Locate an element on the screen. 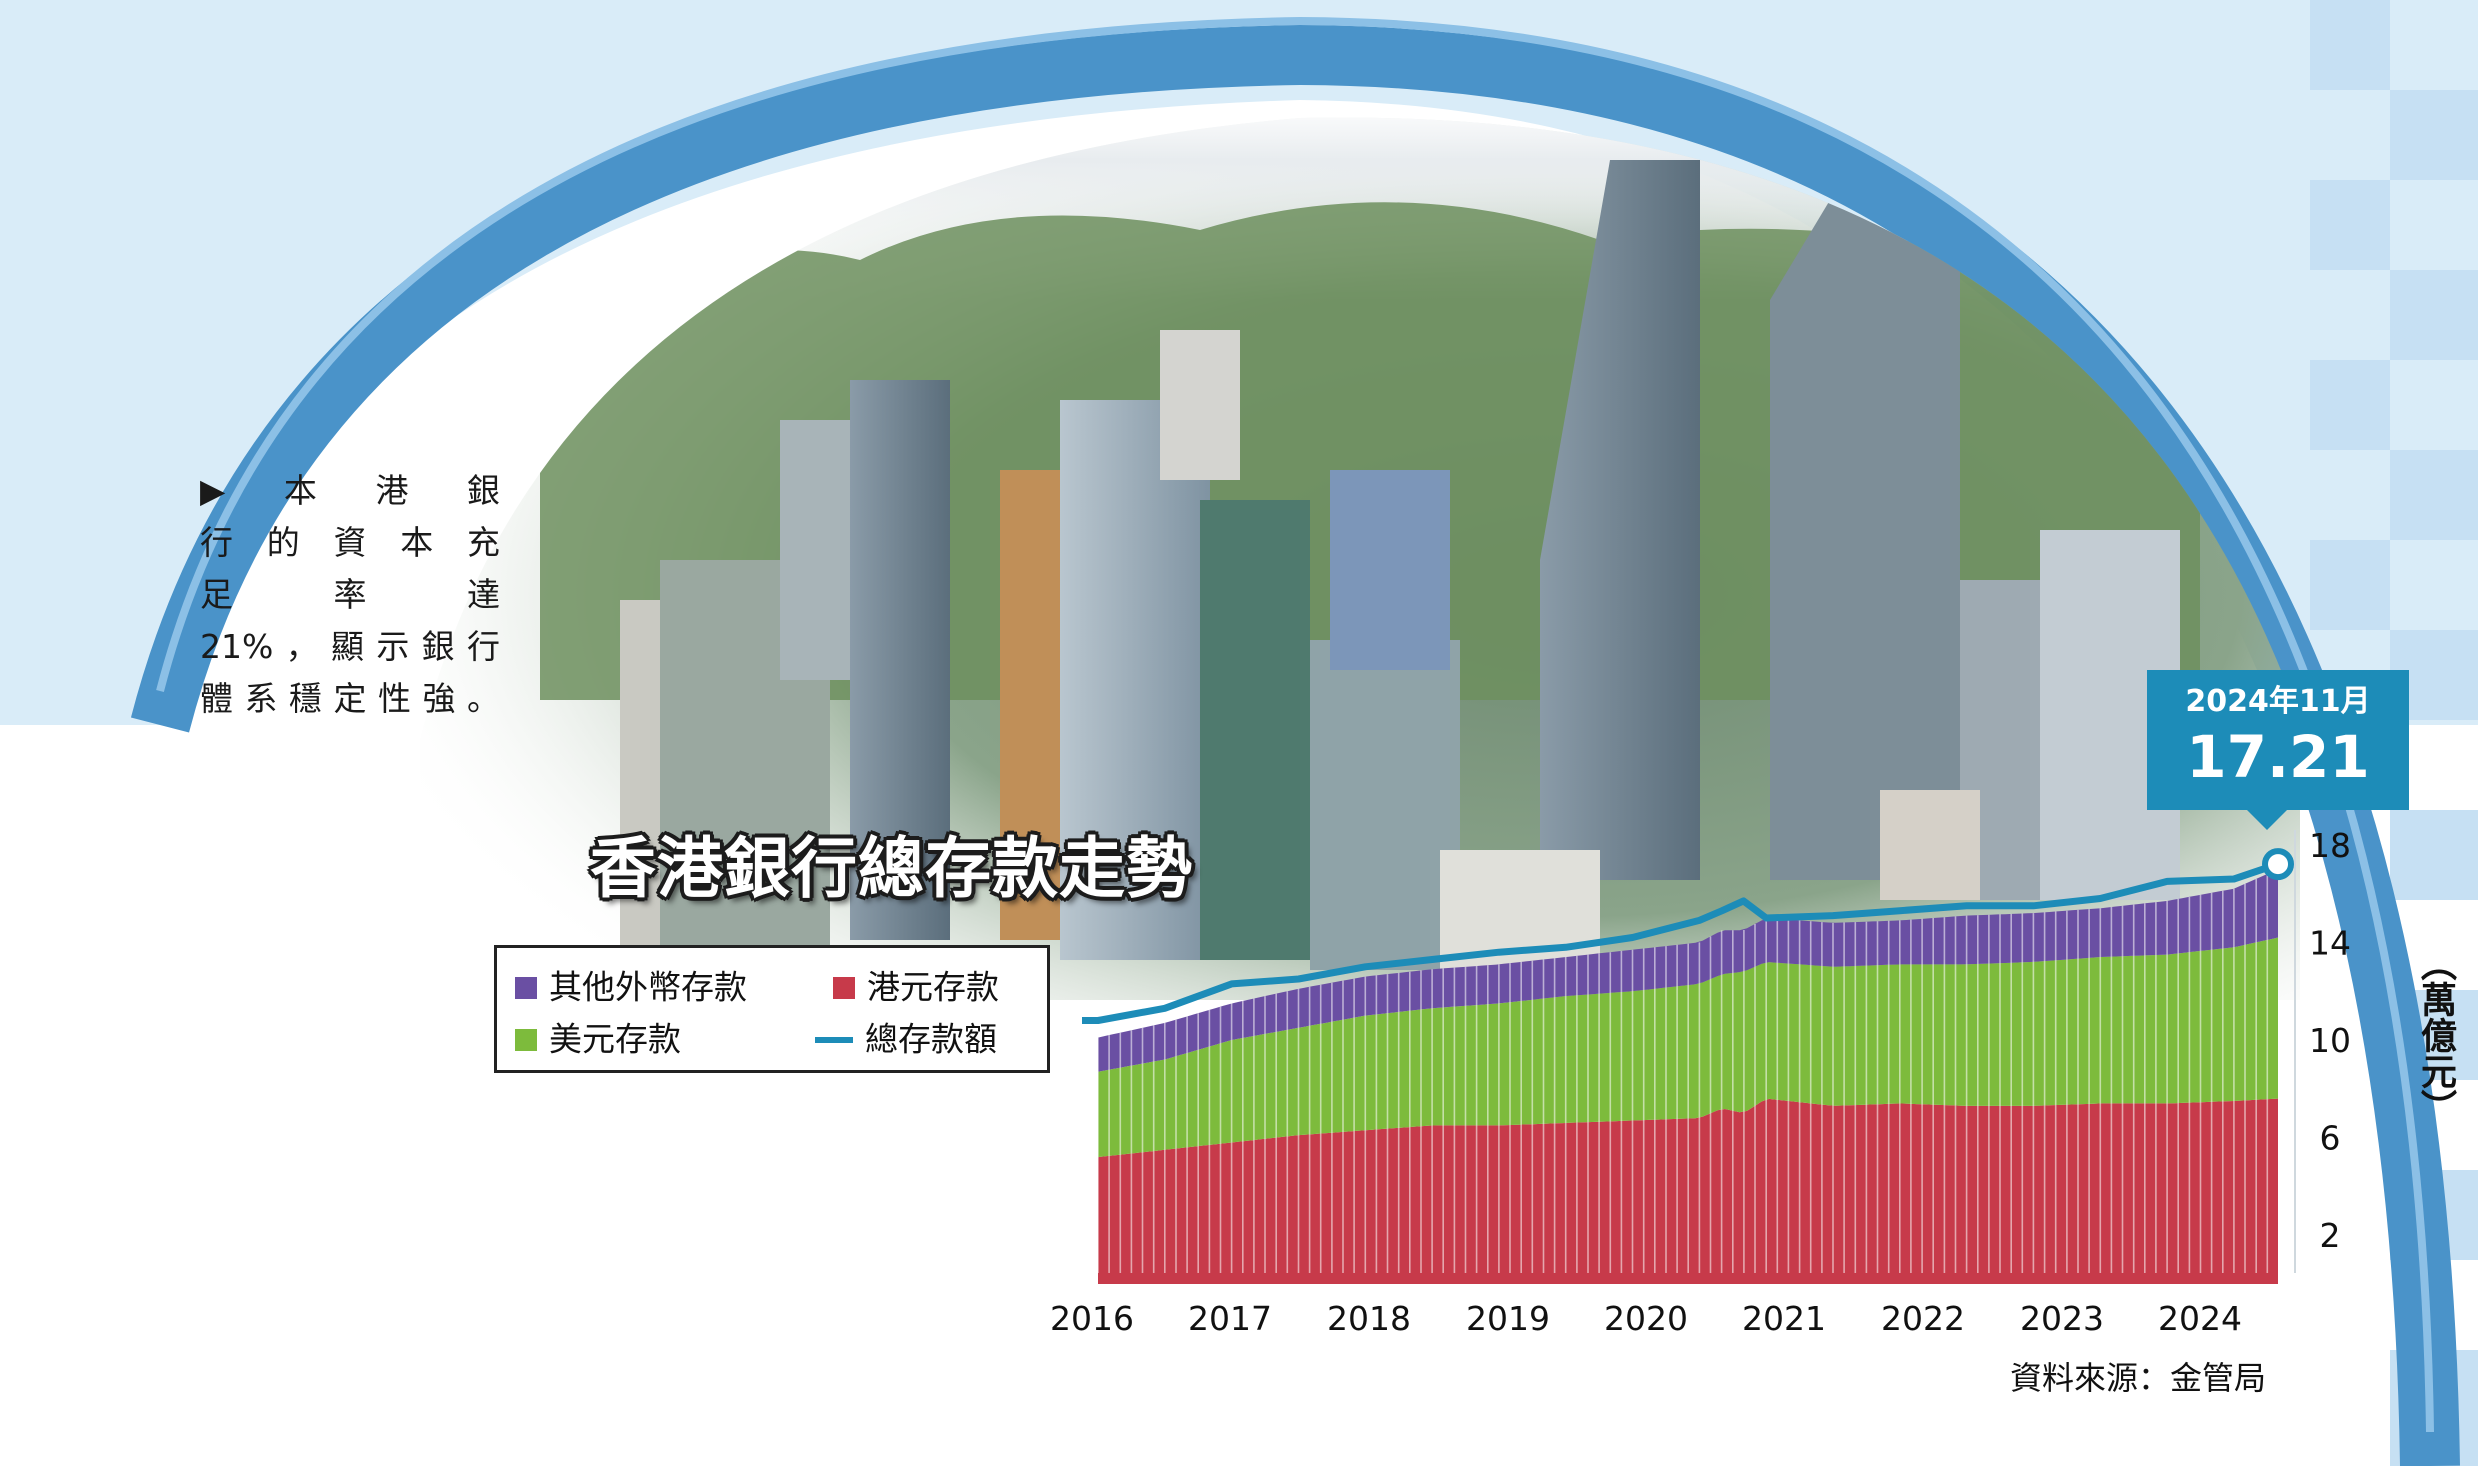 This screenshot has width=2478, height=1466. latest-value-callout: 2024年11月 17.21 is located at coordinates (2278, 740).